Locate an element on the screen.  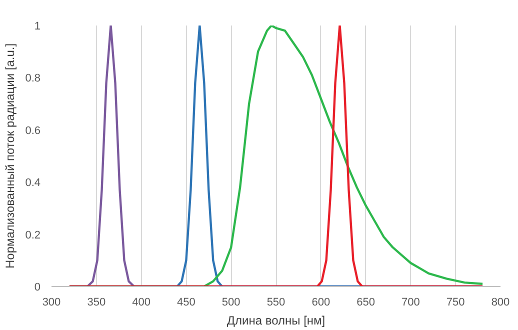
x-tick-label: 800 is located at coordinates (500, 302).